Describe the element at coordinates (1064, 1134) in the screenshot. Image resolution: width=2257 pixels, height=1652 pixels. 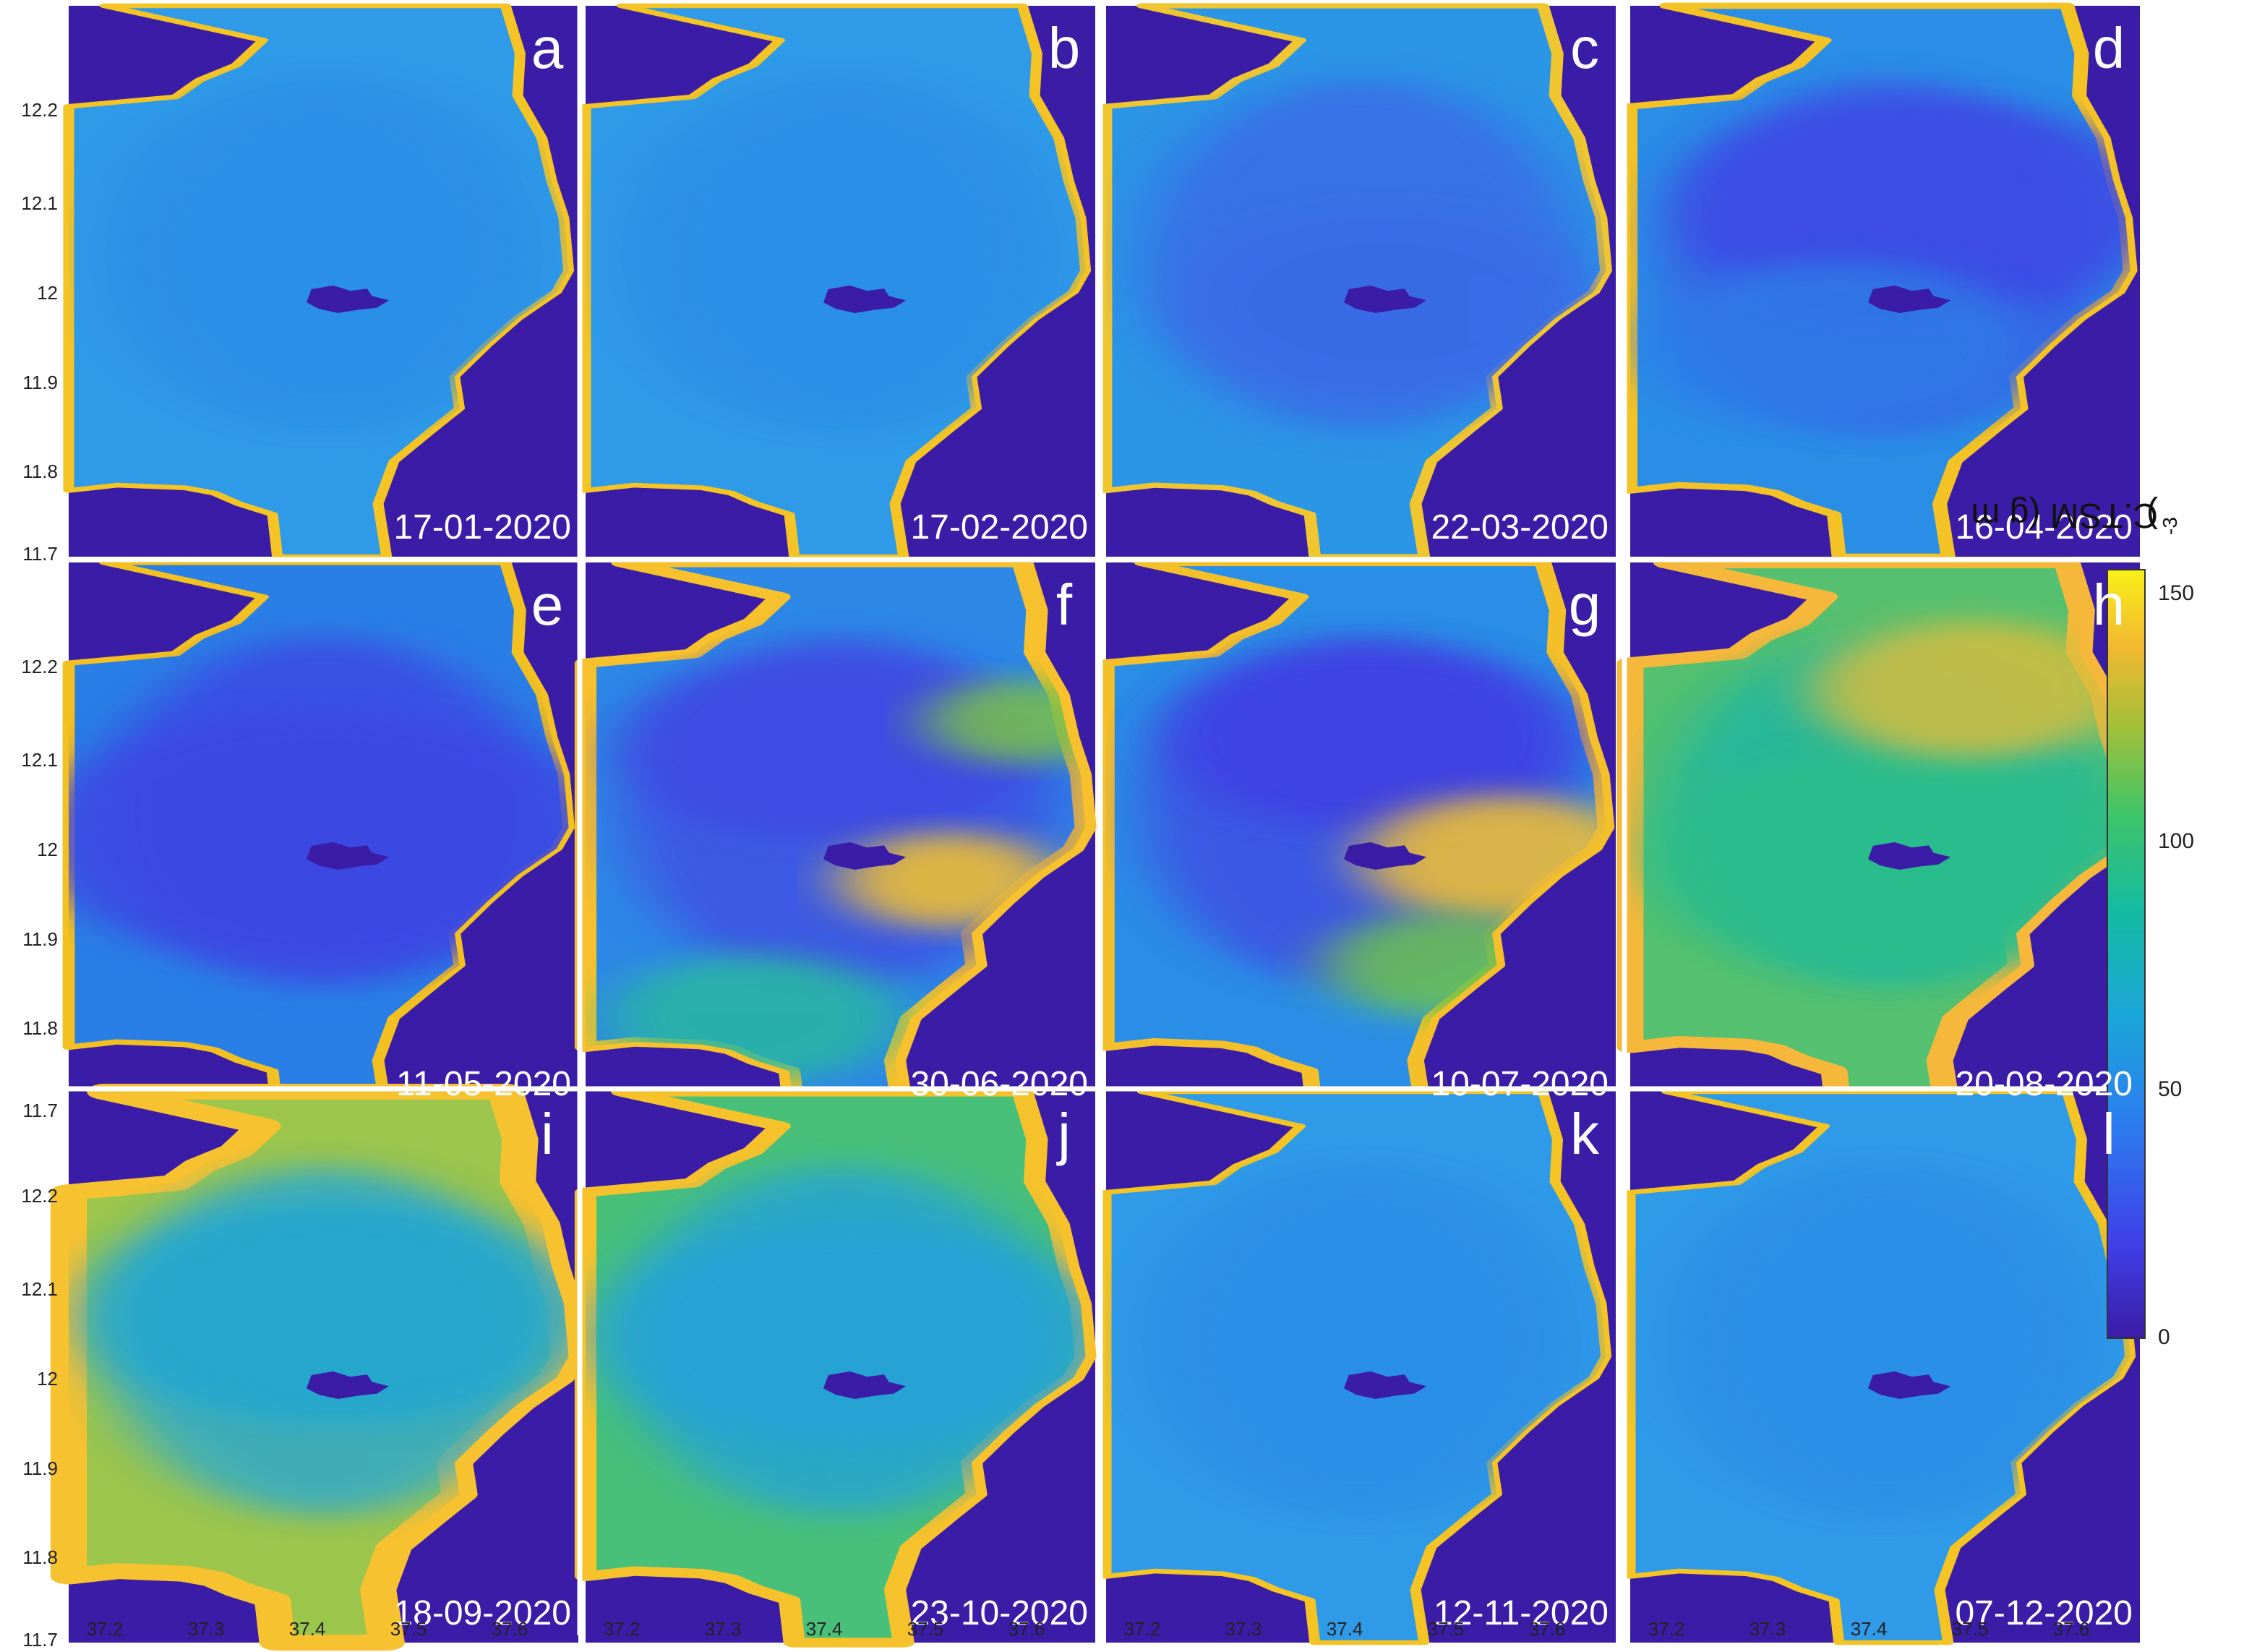
I see `panel-letter-j: j` at that location.